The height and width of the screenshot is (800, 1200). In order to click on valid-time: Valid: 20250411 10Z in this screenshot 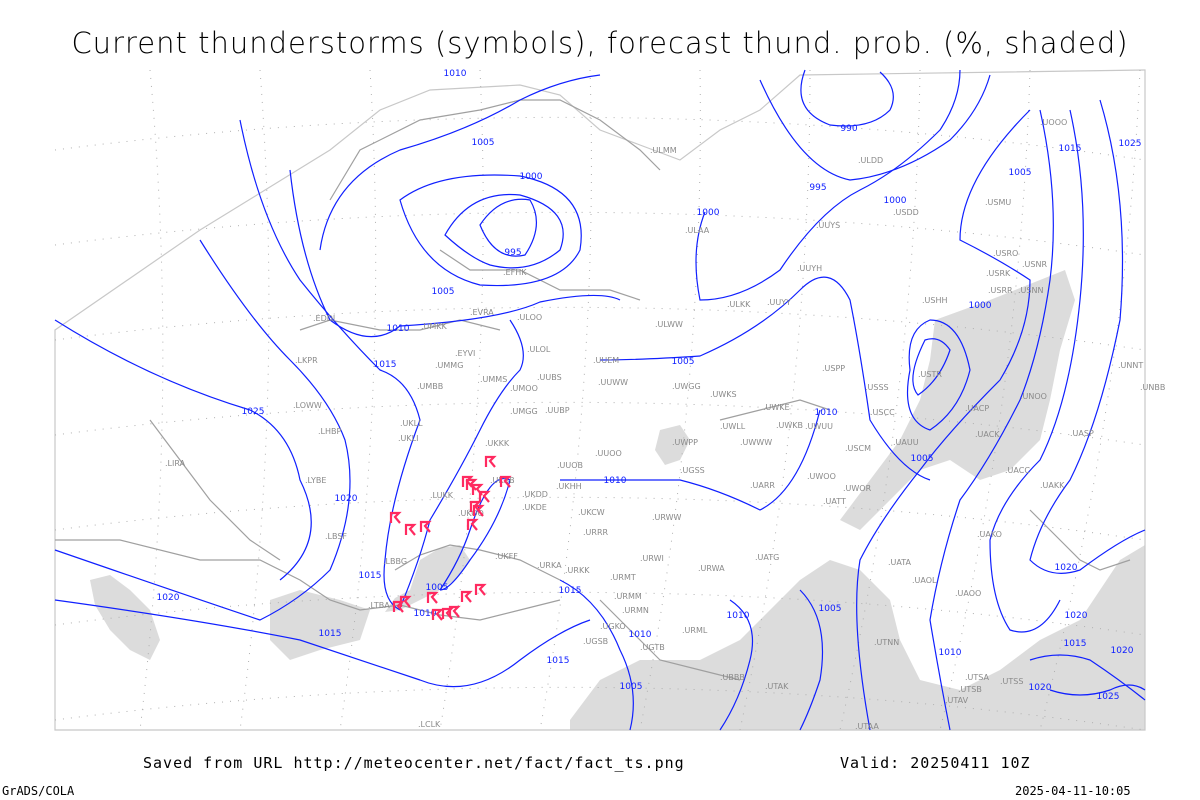, I will do `click(935, 763)`.